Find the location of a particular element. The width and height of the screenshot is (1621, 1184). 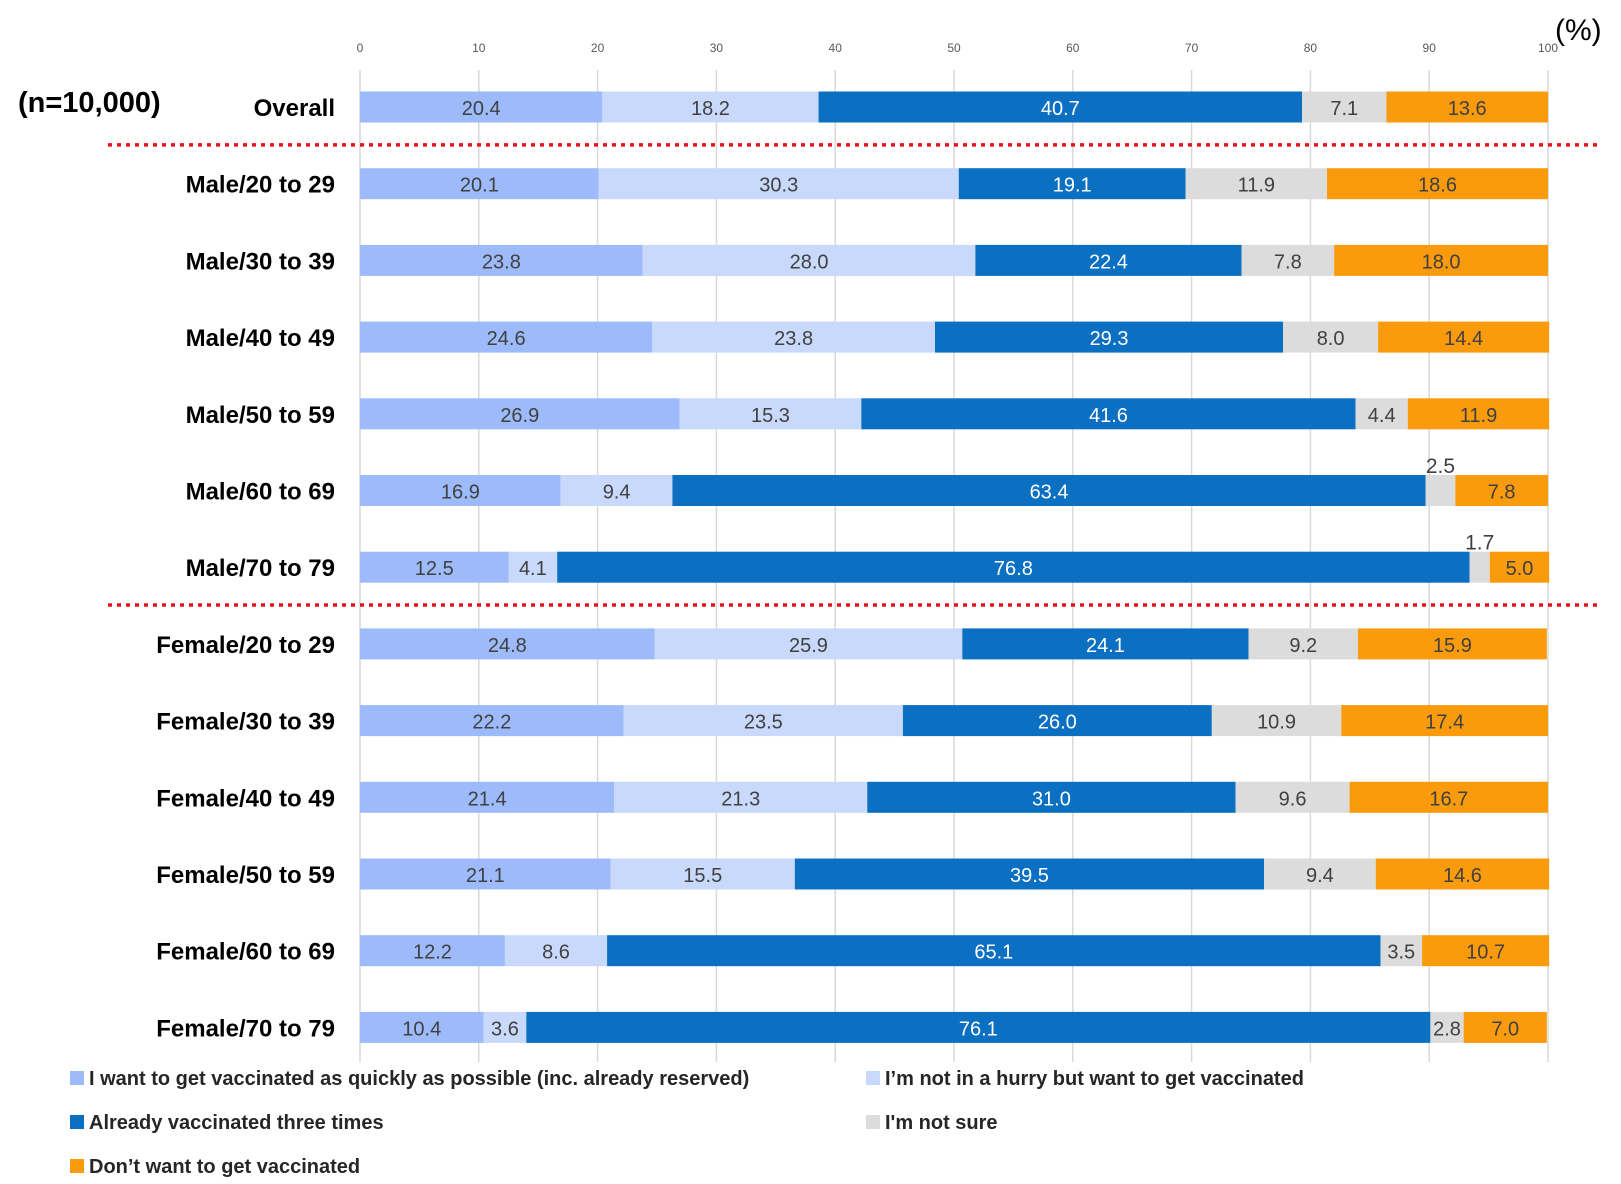

data-label: 25.9 is located at coordinates (808, 646).